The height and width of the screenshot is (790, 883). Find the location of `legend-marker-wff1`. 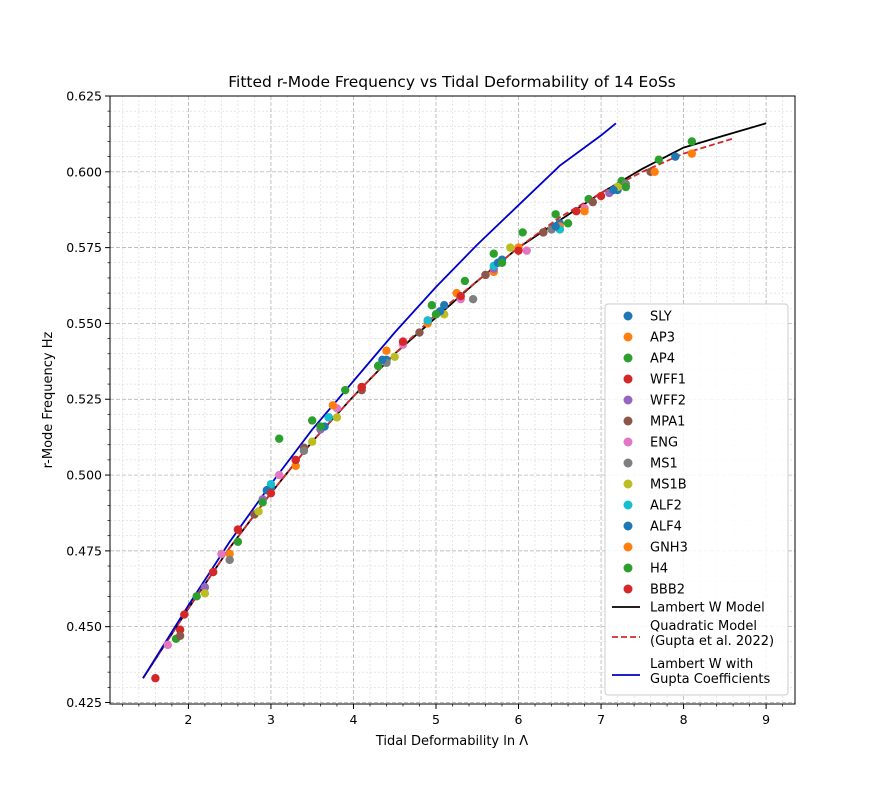

legend-marker-wff1 is located at coordinates (628, 379).